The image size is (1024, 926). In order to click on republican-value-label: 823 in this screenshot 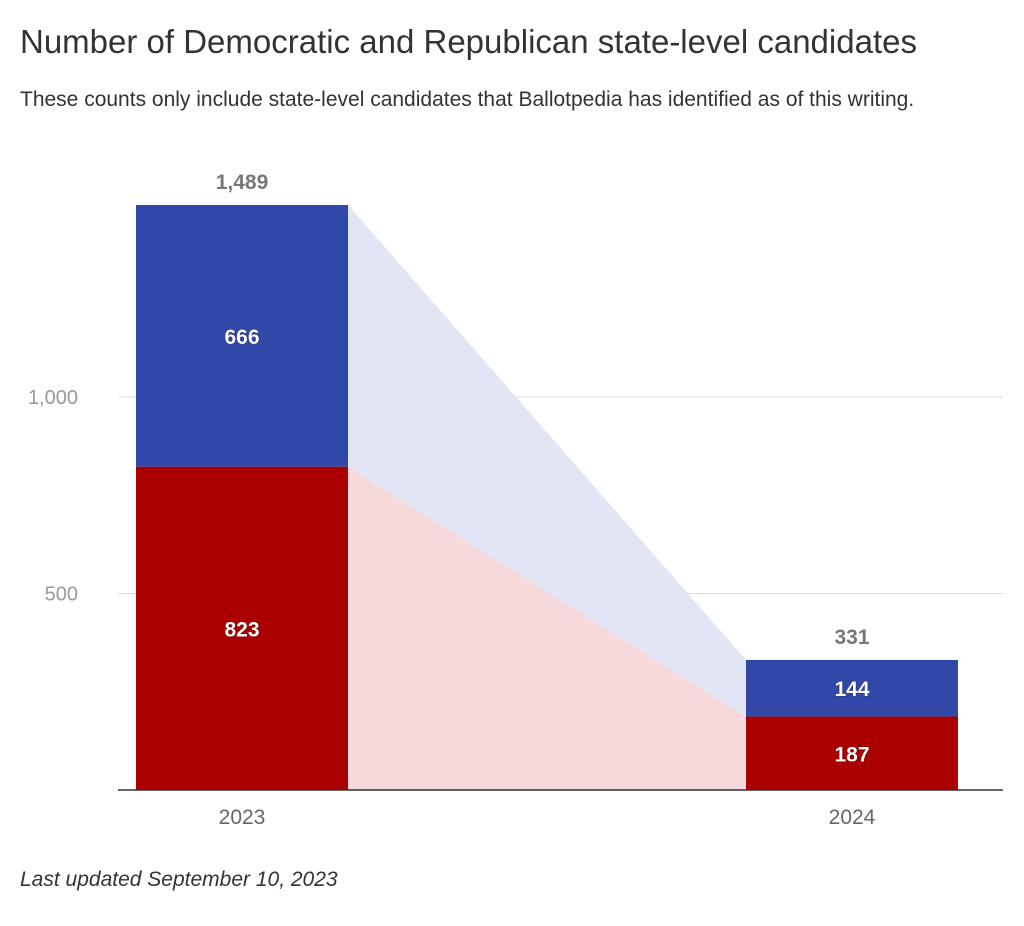, I will do `click(241, 629)`.